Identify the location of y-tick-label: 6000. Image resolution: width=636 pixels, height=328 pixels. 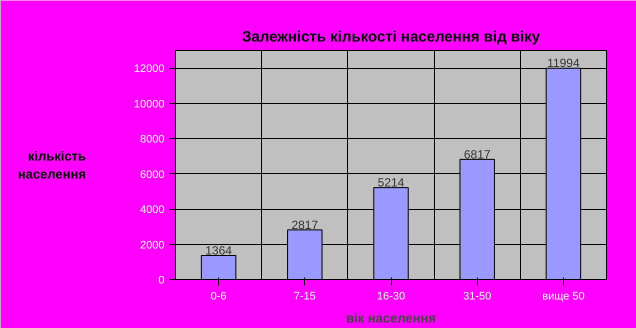
(152, 174).